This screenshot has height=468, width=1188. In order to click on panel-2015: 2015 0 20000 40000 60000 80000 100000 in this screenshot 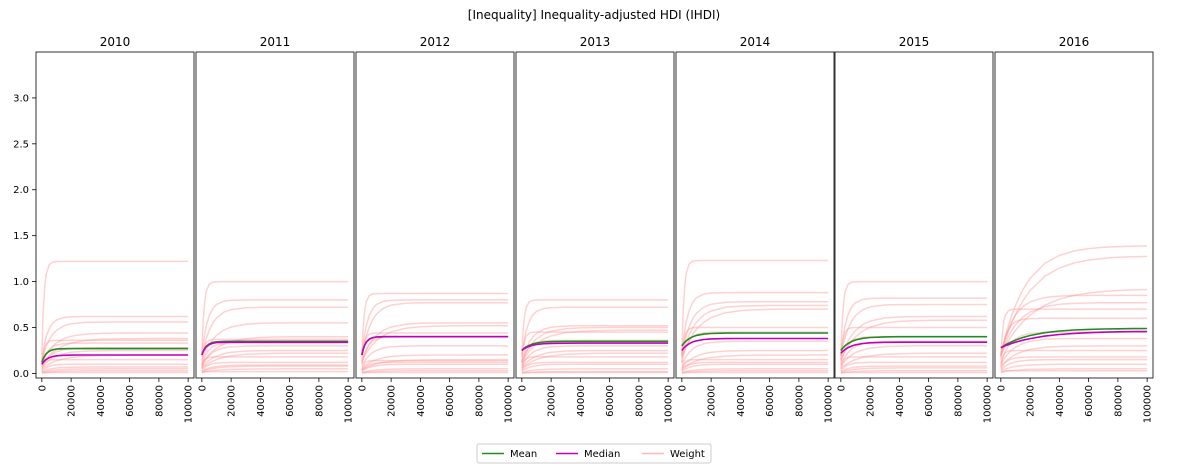, I will do `click(914, 229)`.